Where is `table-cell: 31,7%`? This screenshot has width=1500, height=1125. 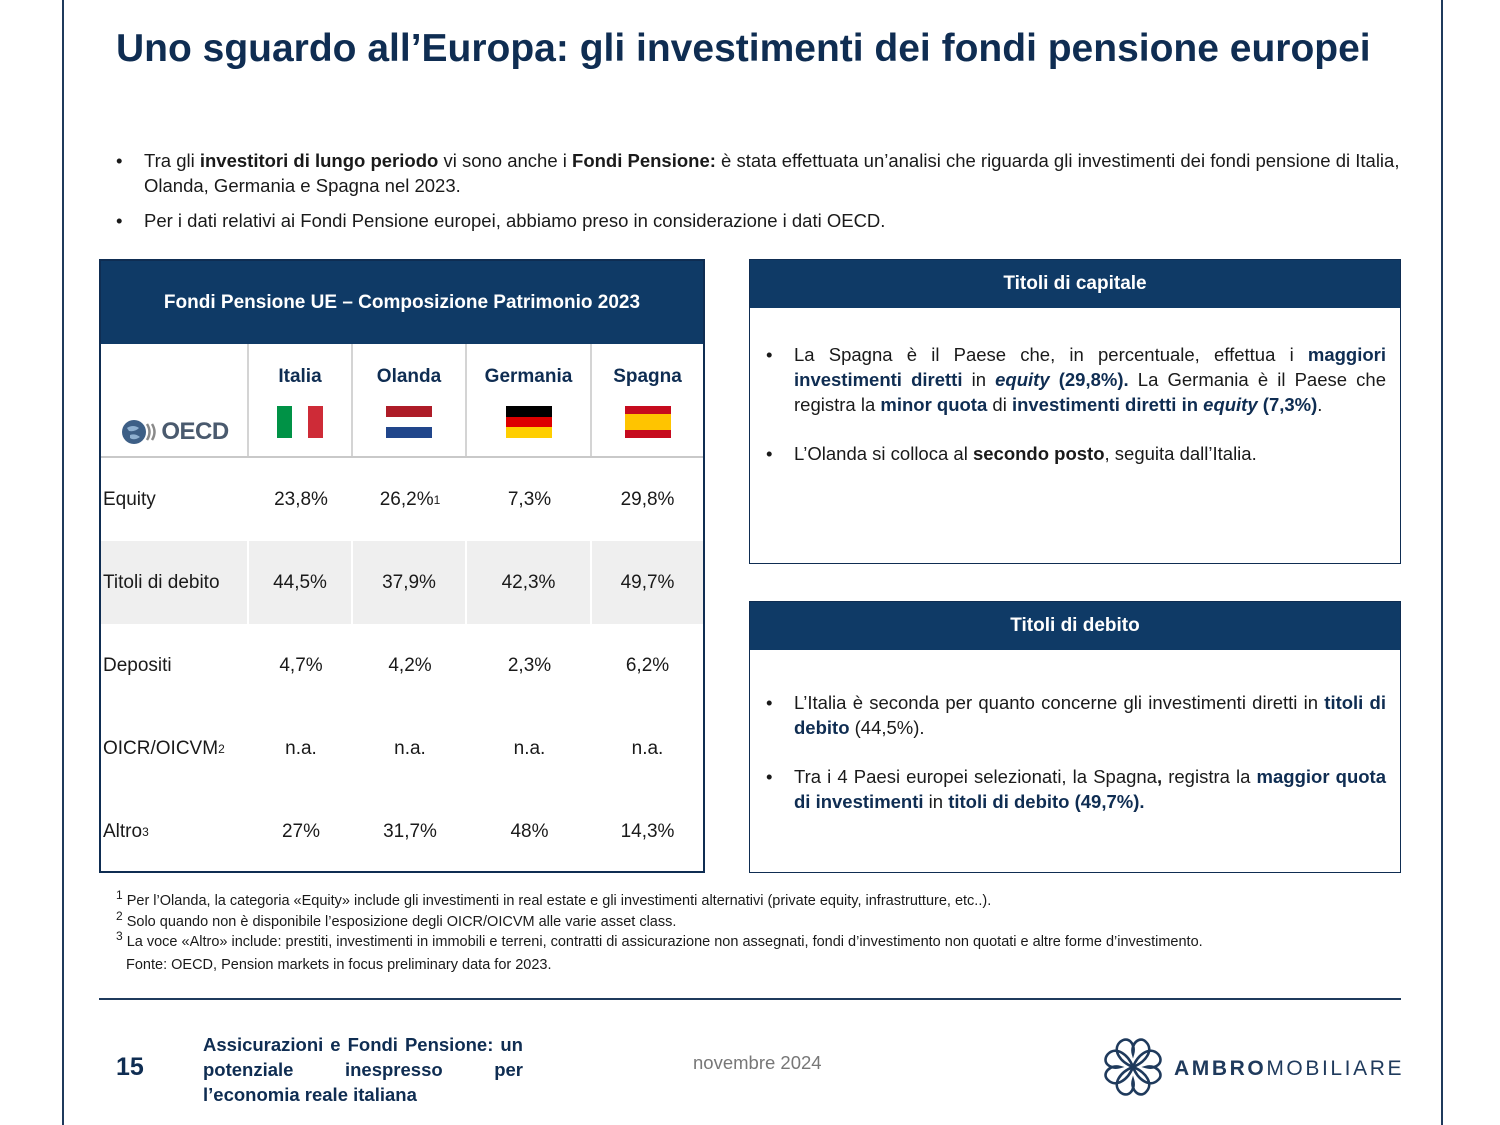
table-cell: 31,7% is located at coordinates (410, 831).